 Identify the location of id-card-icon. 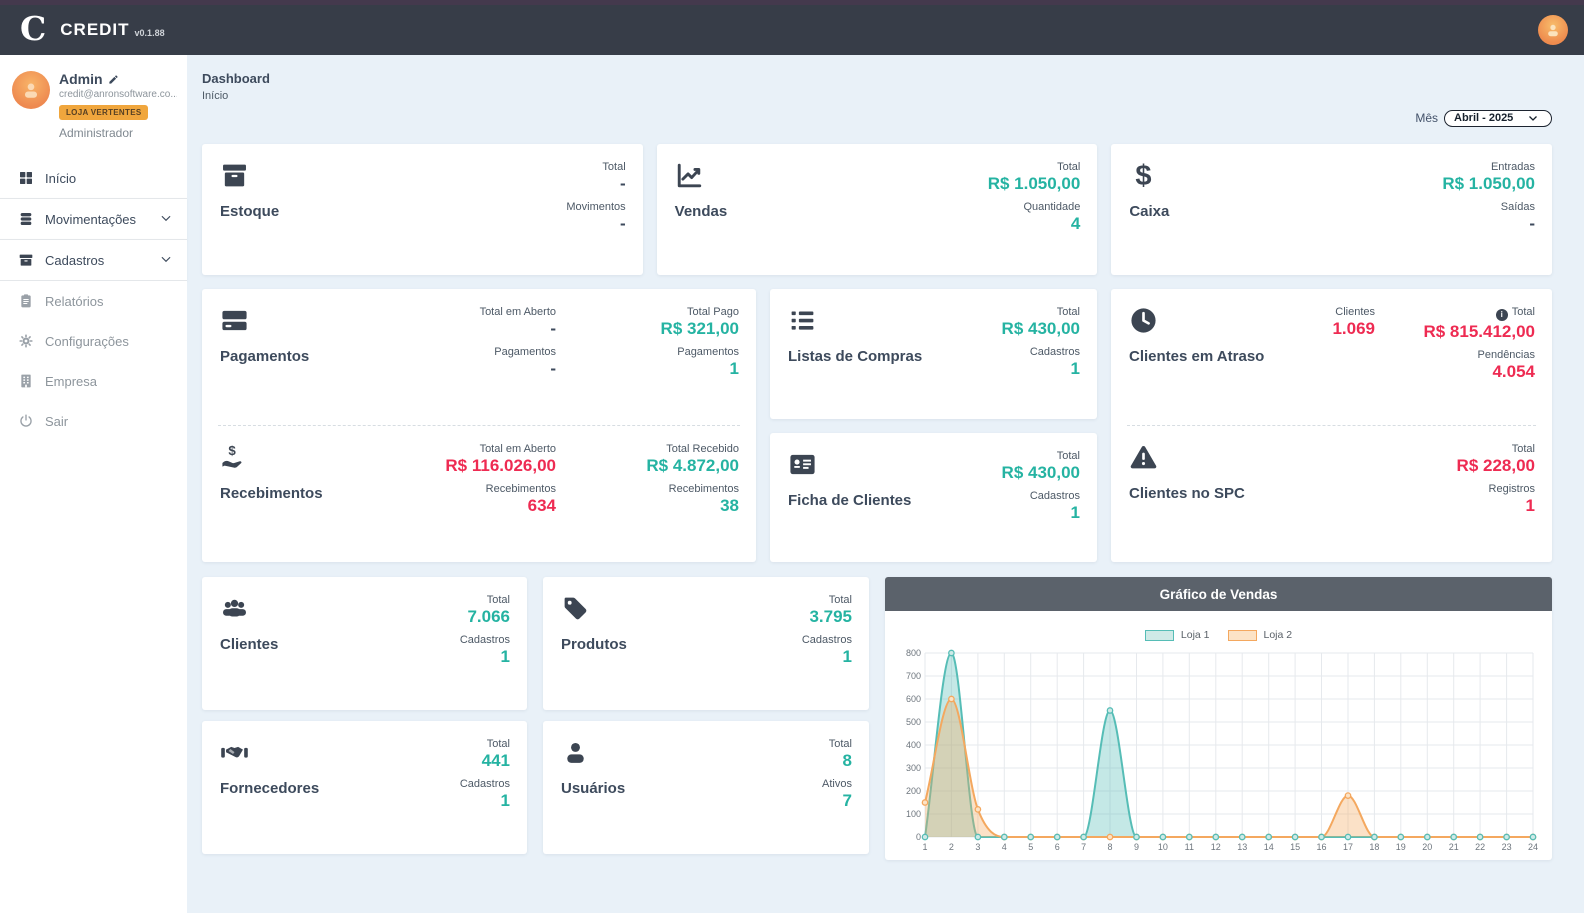
(802, 464).